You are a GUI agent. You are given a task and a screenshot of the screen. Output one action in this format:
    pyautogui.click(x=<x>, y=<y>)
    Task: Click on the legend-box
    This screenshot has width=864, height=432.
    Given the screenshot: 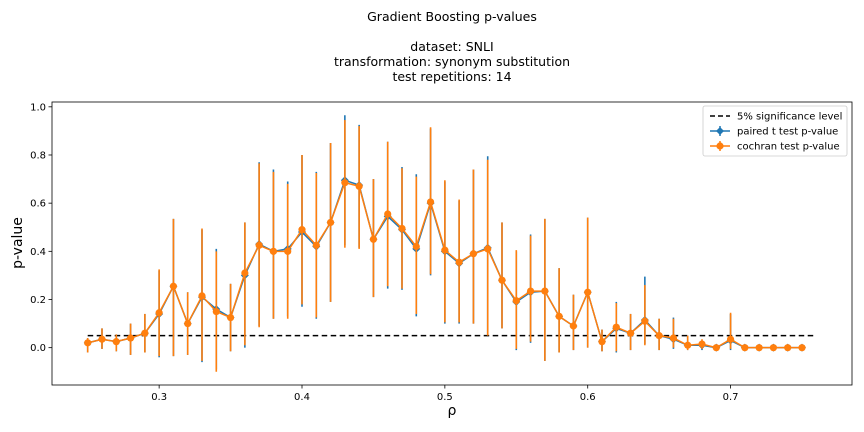 What is the action you would take?
    pyautogui.click(x=775, y=131)
    